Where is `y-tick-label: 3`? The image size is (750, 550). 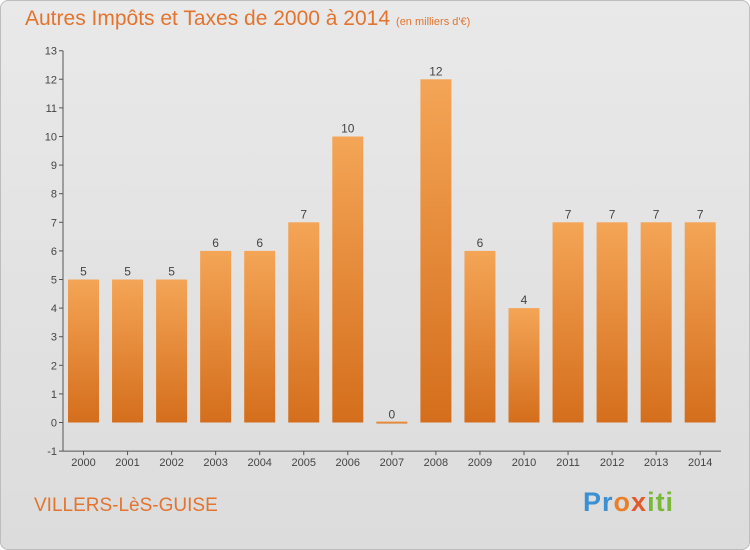
y-tick-label: 3 is located at coordinates (54, 338).